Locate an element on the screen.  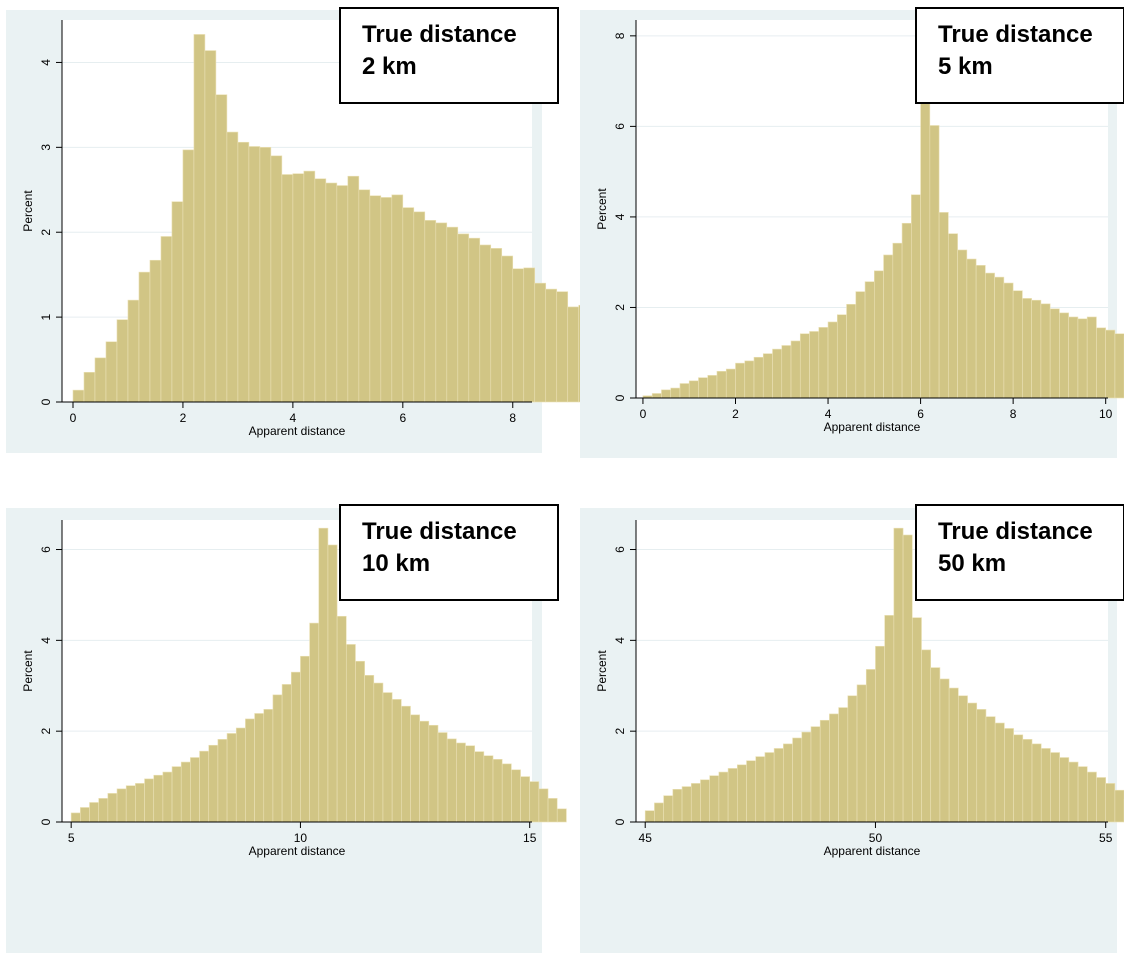
annotation-text: 2 km is located at coordinates (389, 66).